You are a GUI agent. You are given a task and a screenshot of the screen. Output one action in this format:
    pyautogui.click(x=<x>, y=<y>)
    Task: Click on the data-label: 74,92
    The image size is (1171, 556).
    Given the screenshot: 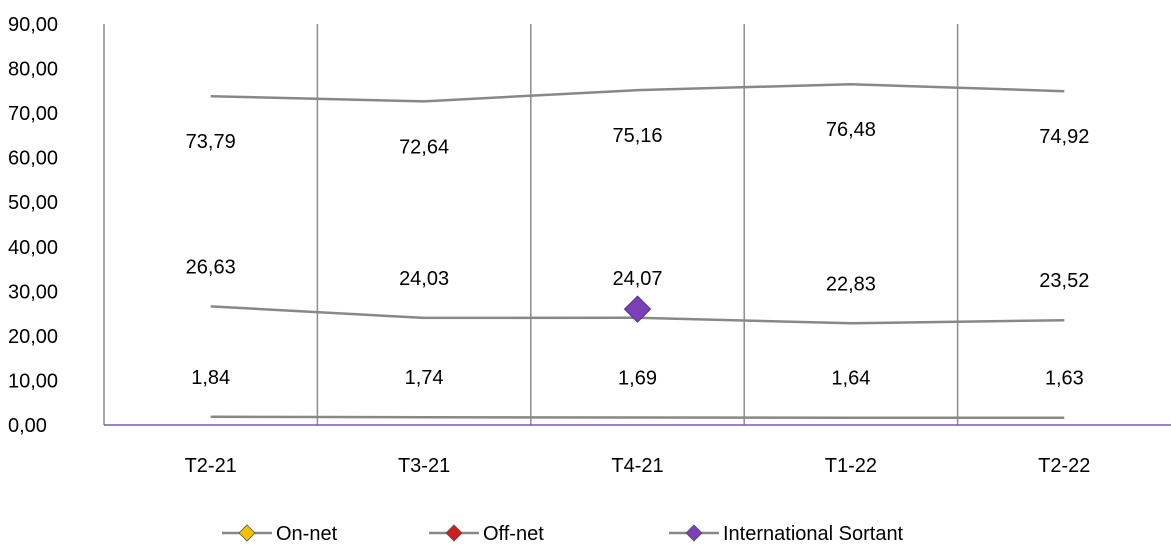 What is the action you would take?
    pyautogui.click(x=1064, y=137)
    